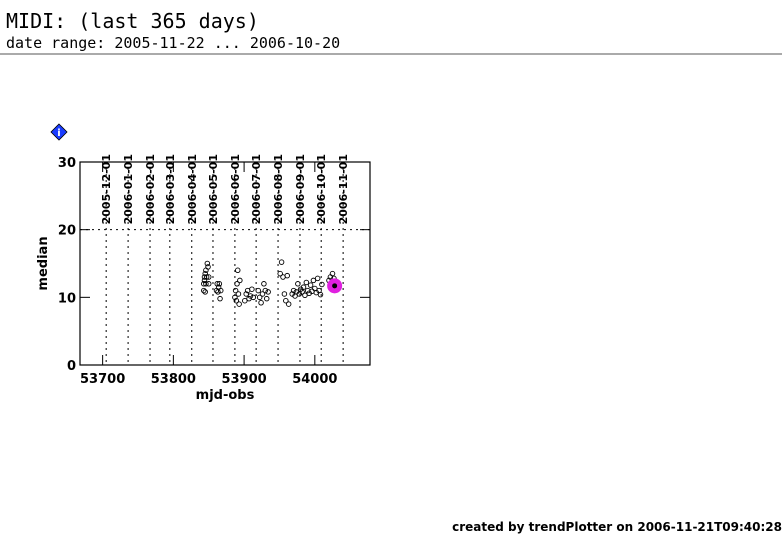  I want to click on x-tick-label: 53900, so click(243, 379).